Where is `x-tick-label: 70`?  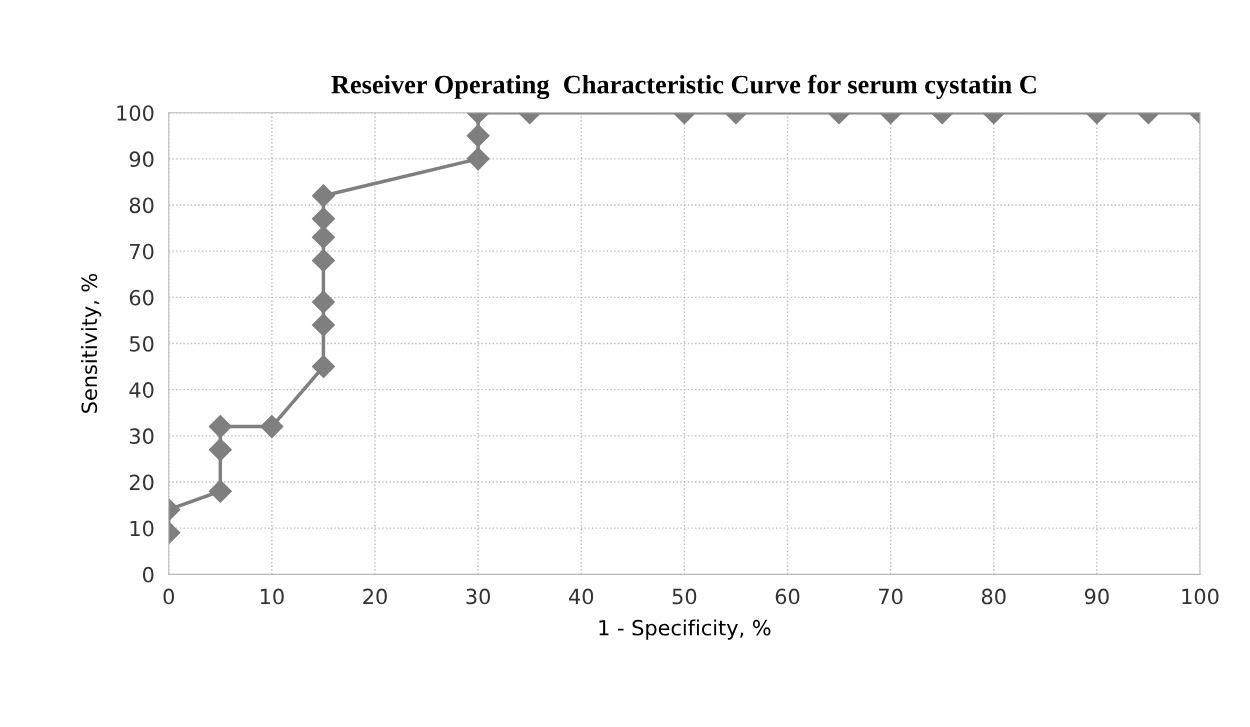
x-tick-label: 70 is located at coordinates (891, 596).